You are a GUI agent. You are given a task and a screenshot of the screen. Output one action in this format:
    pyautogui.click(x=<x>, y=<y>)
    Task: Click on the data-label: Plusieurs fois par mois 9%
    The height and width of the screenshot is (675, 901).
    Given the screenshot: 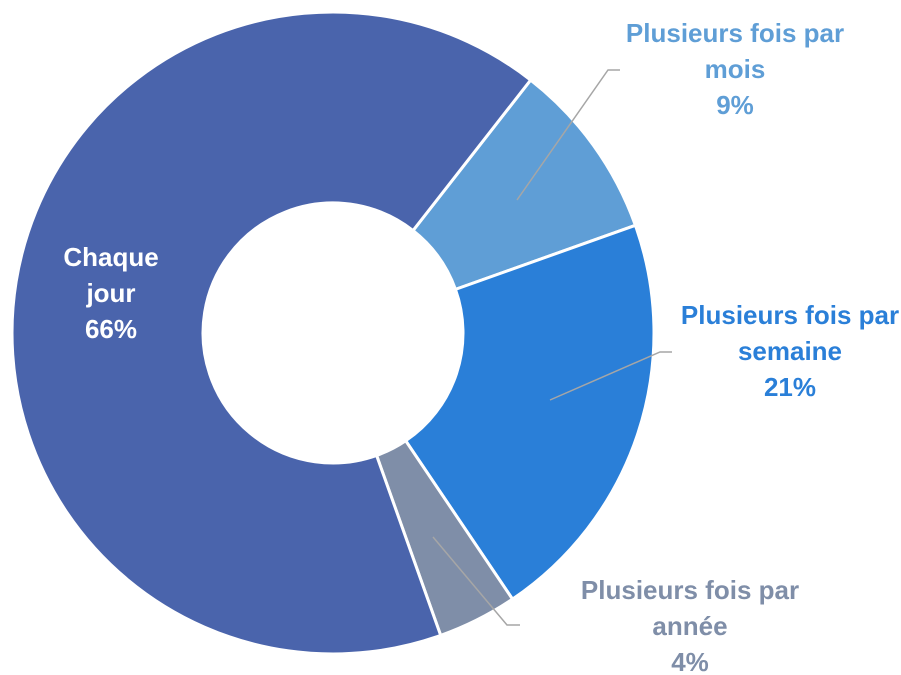 What is the action you would take?
    pyautogui.click(x=735, y=69)
    